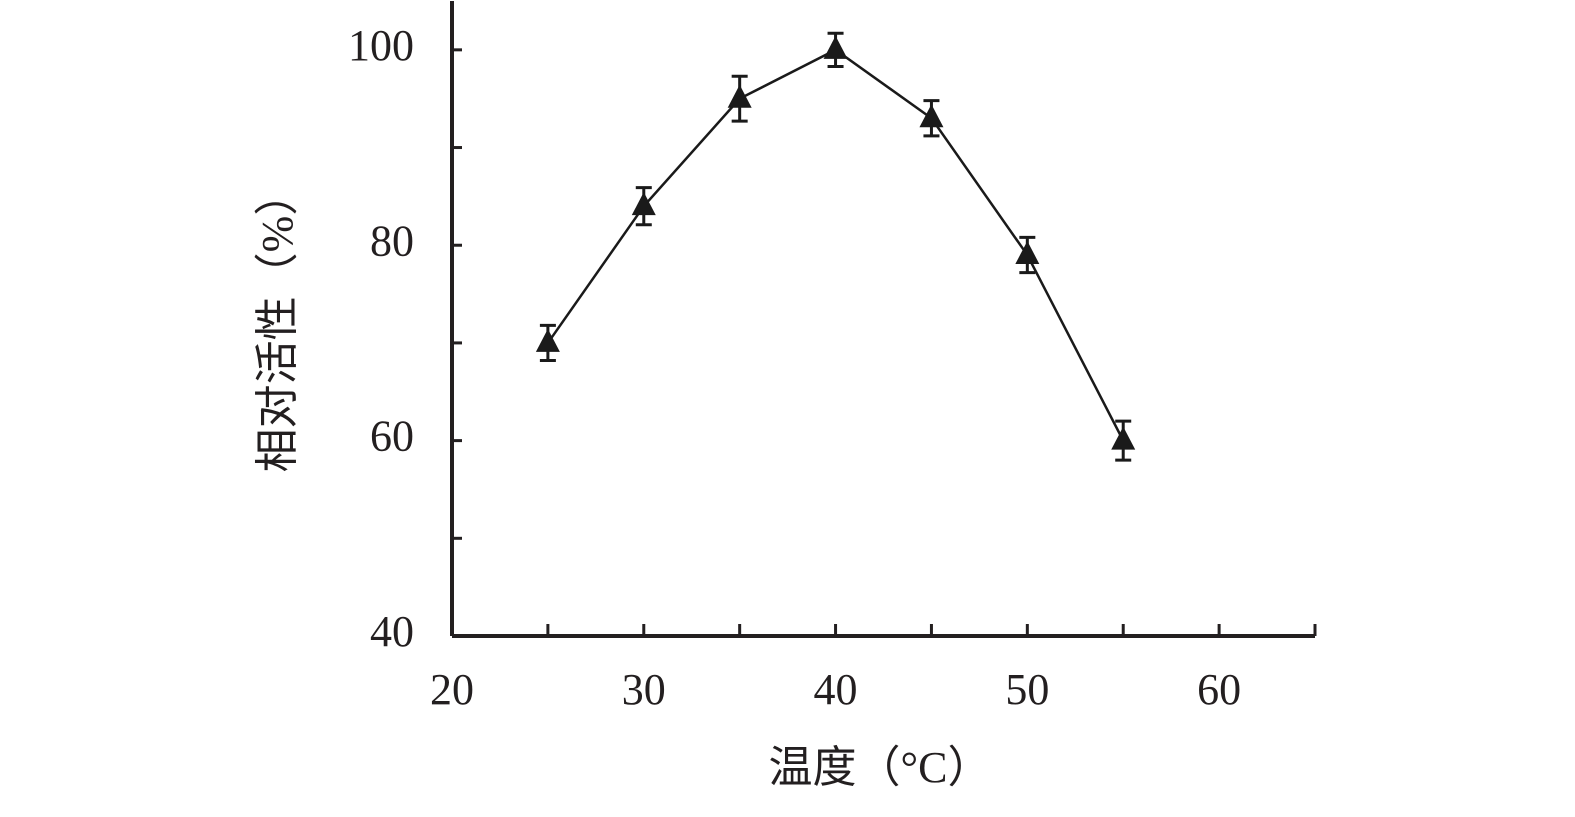  What do you see at coordinates (836, 689) in the screenshot?
I see `x-tick-label: 40` at bounding box center [836, 689].